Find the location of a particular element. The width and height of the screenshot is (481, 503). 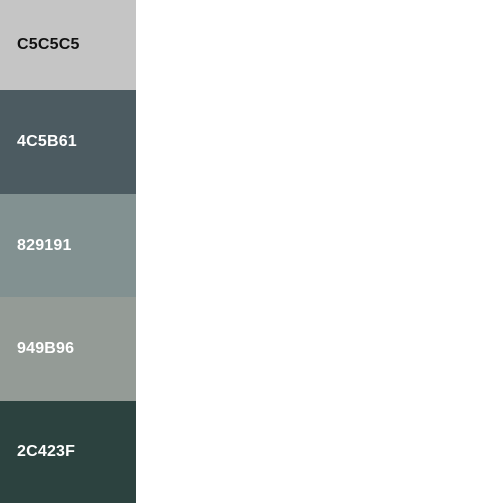

color-swatch-2c423f: 2C423F is located at coordinates (68, 452).